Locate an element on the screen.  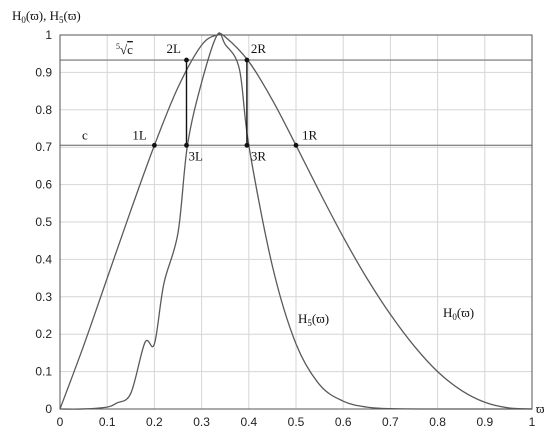
x-tick-label: 0.1 is located at coordinates (107, 422).